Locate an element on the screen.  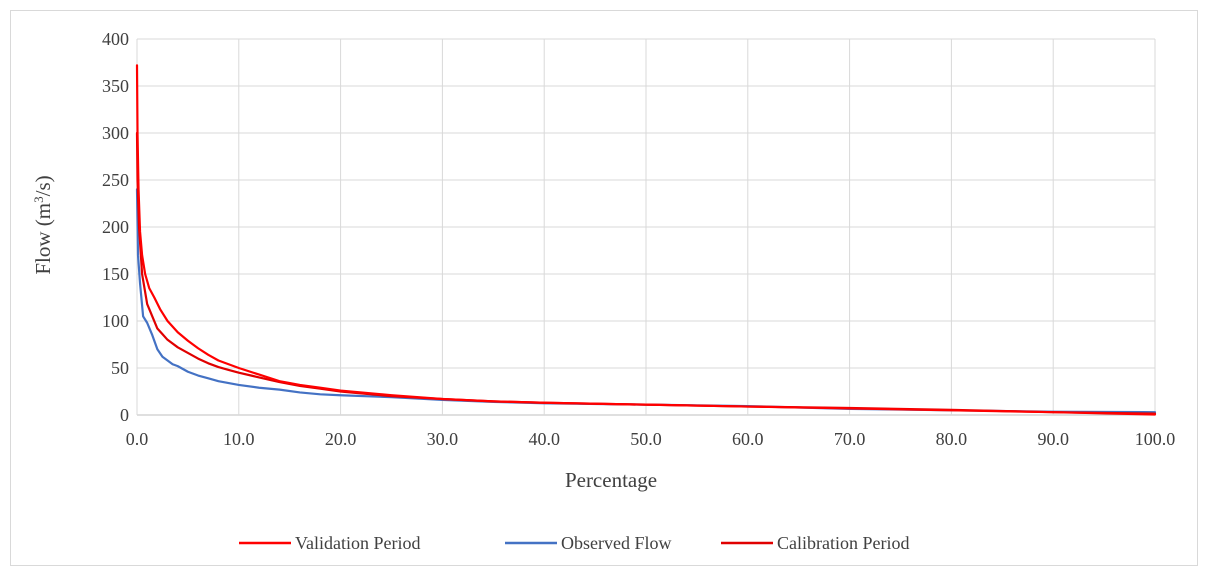
y-axis-title-superscript: 3 is located at coordinates (38, 199).